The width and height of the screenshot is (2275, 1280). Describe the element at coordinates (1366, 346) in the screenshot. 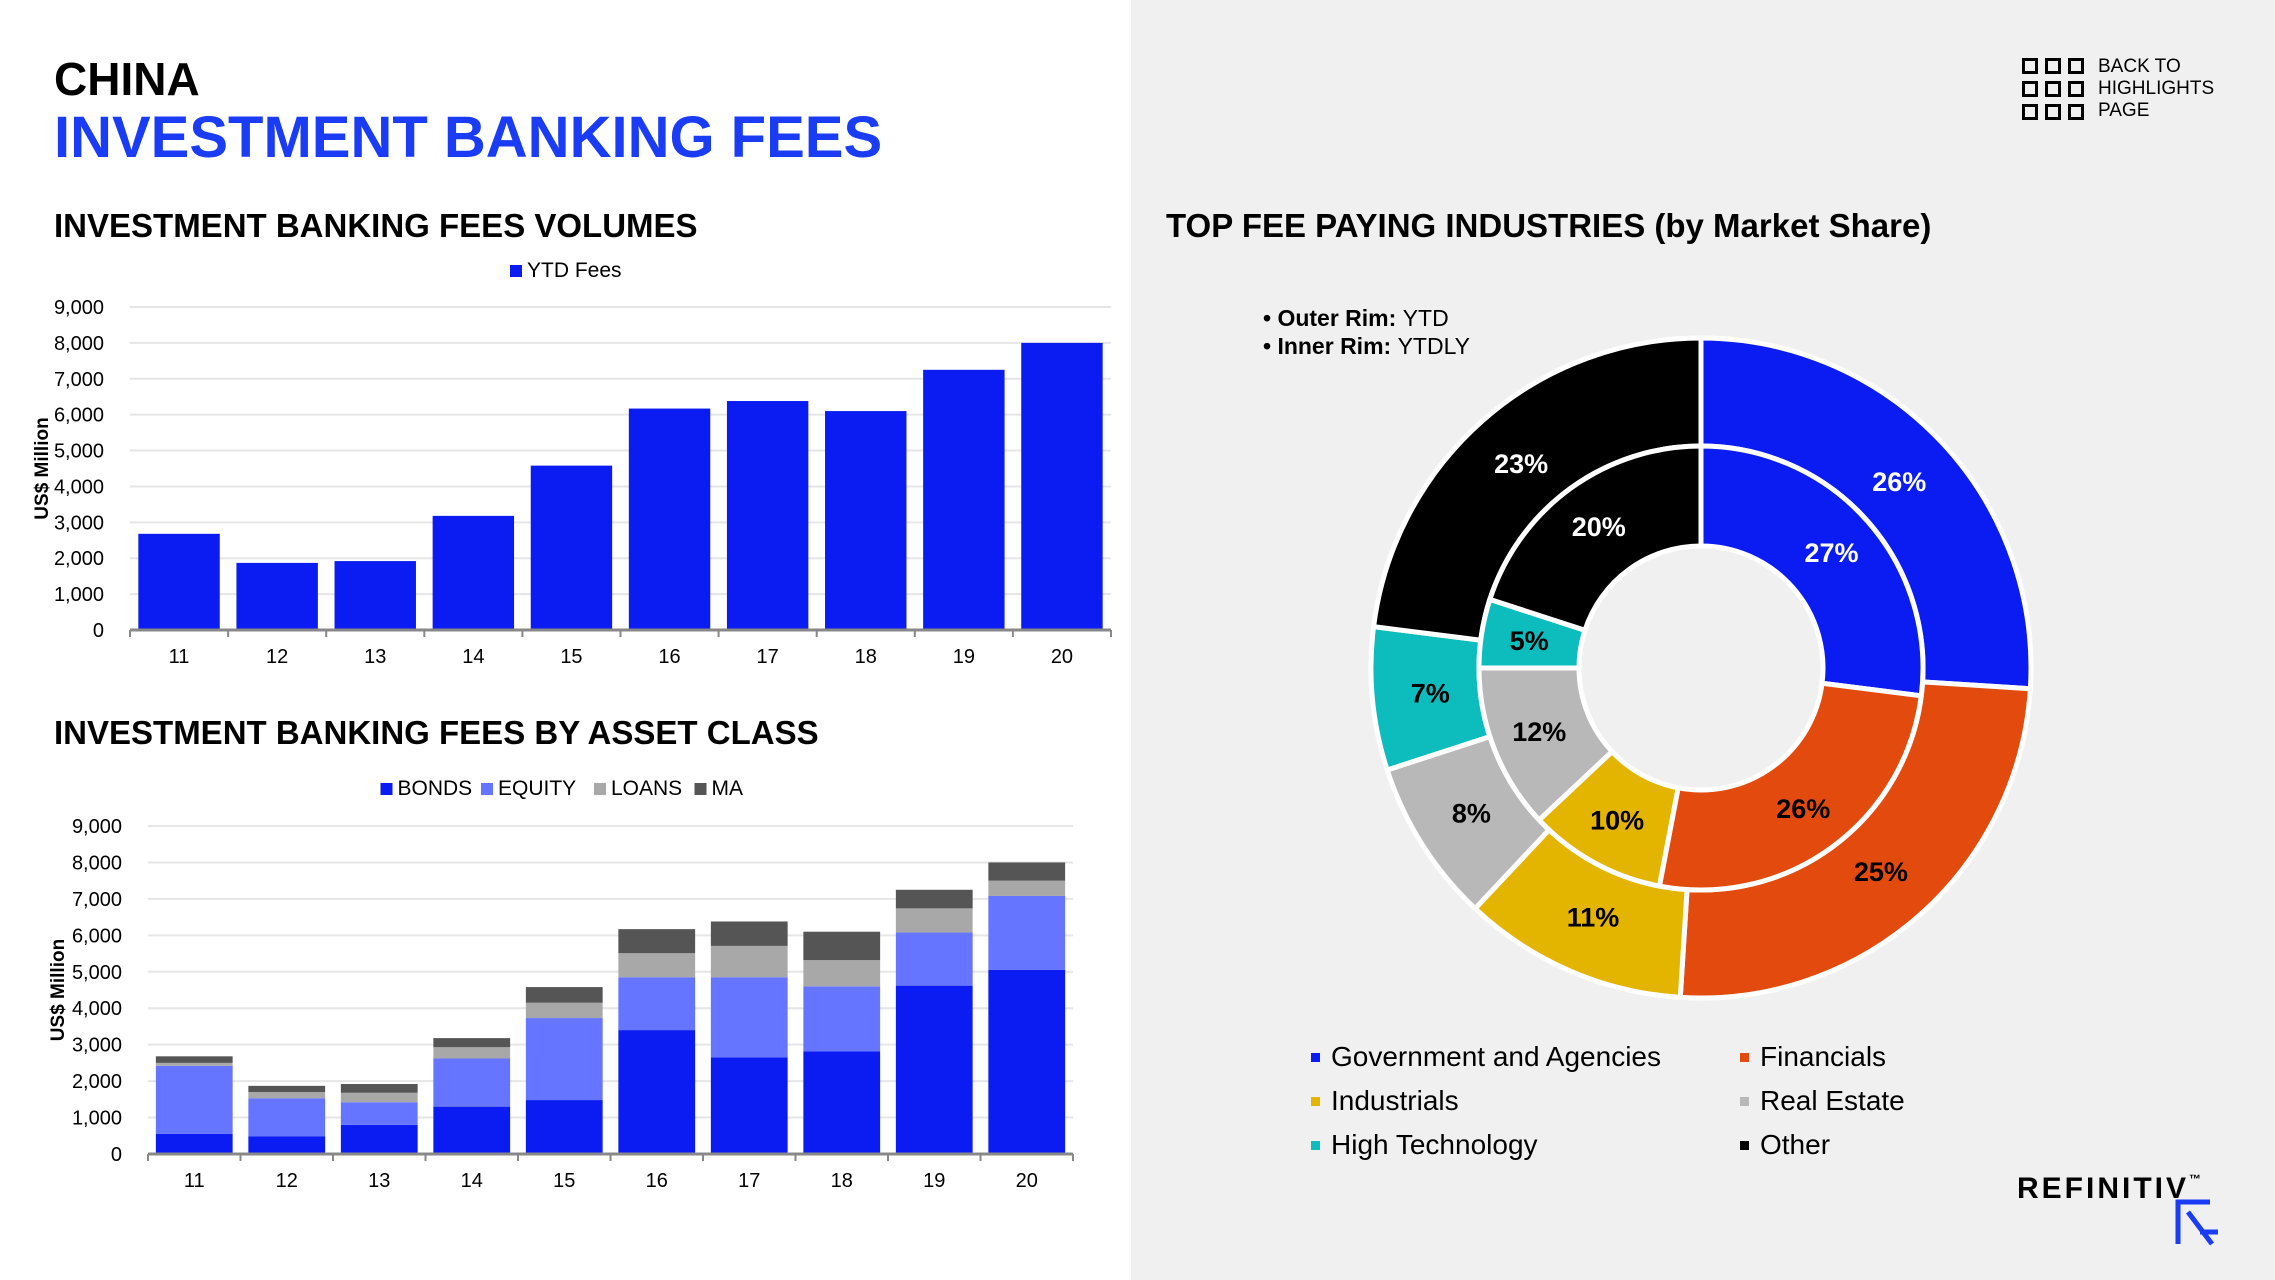

I see `rim-note: • Inner Rim: YTDLY` at that location.